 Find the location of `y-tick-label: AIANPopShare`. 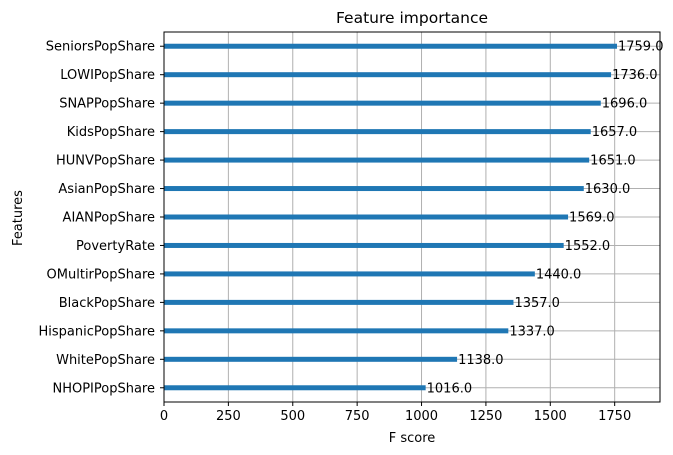

y-tick-label: AIANPopShare is located at coordinates (109, 218).